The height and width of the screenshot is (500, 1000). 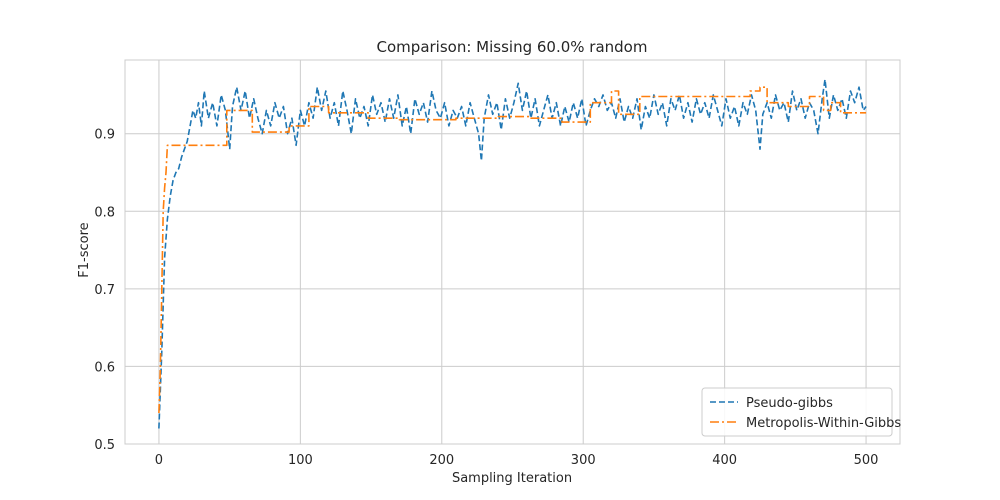 What do you see at coordinates (866, 460) in the screenshot?
I see `x-tick-label: 500` at bounding box center [866, 460].